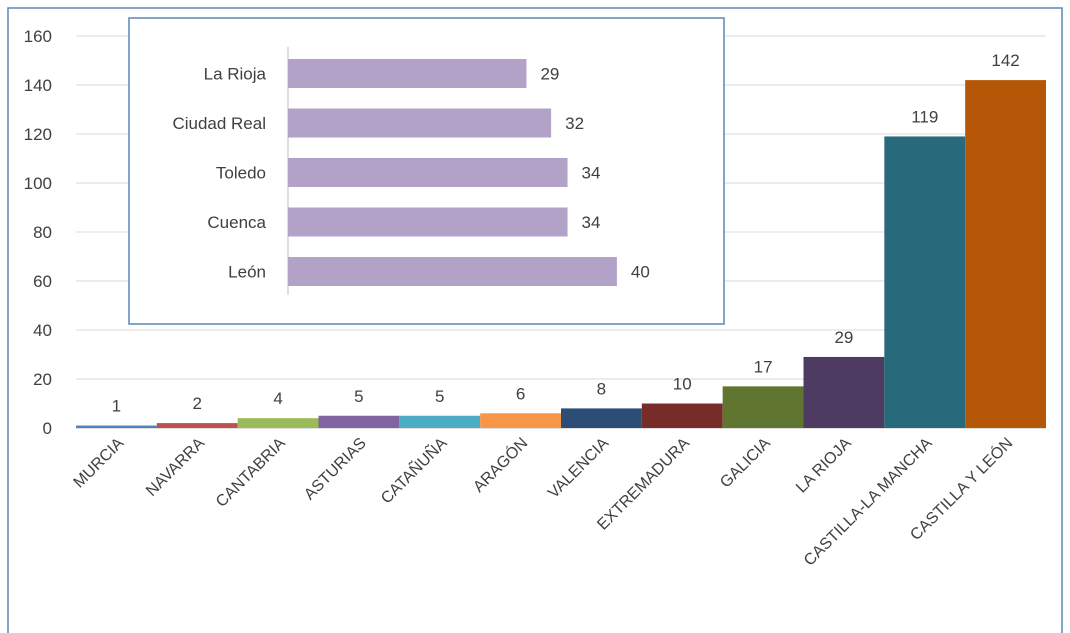  Describe the element at coordinates (868, 502) in the screenshot. I see `x-tick-label: CASTILLA-LA MANCHA` at that location.